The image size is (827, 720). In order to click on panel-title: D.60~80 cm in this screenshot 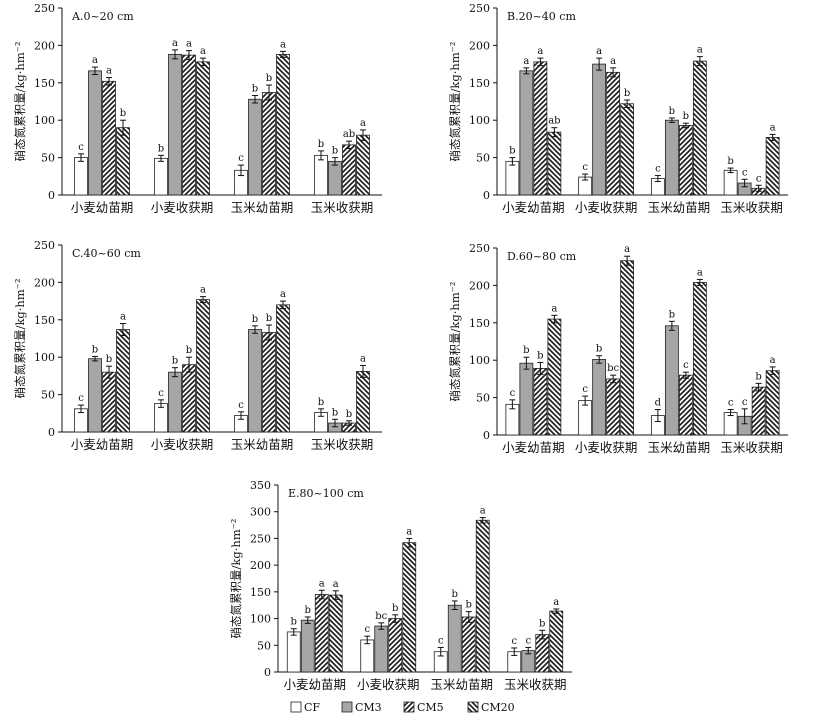, I will do `click(542, 256)`.